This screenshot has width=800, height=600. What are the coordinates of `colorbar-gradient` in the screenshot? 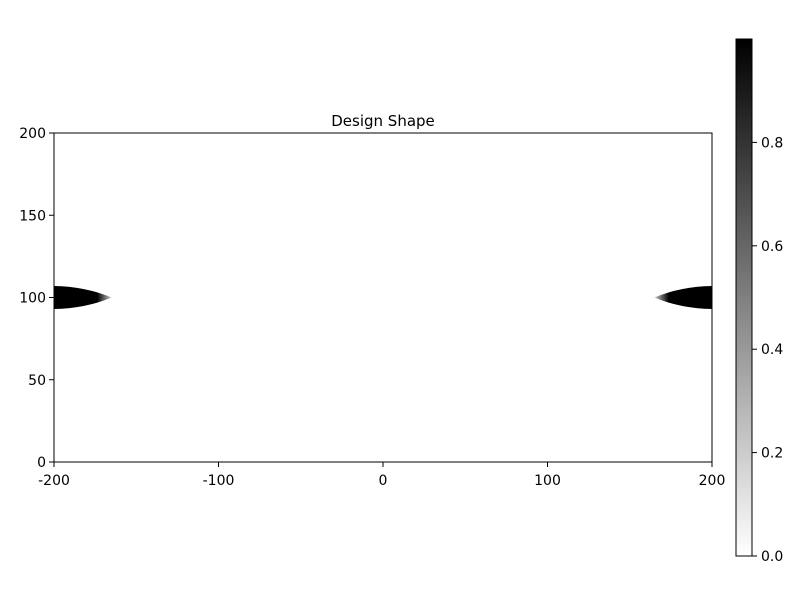 It's located at (744, 297).